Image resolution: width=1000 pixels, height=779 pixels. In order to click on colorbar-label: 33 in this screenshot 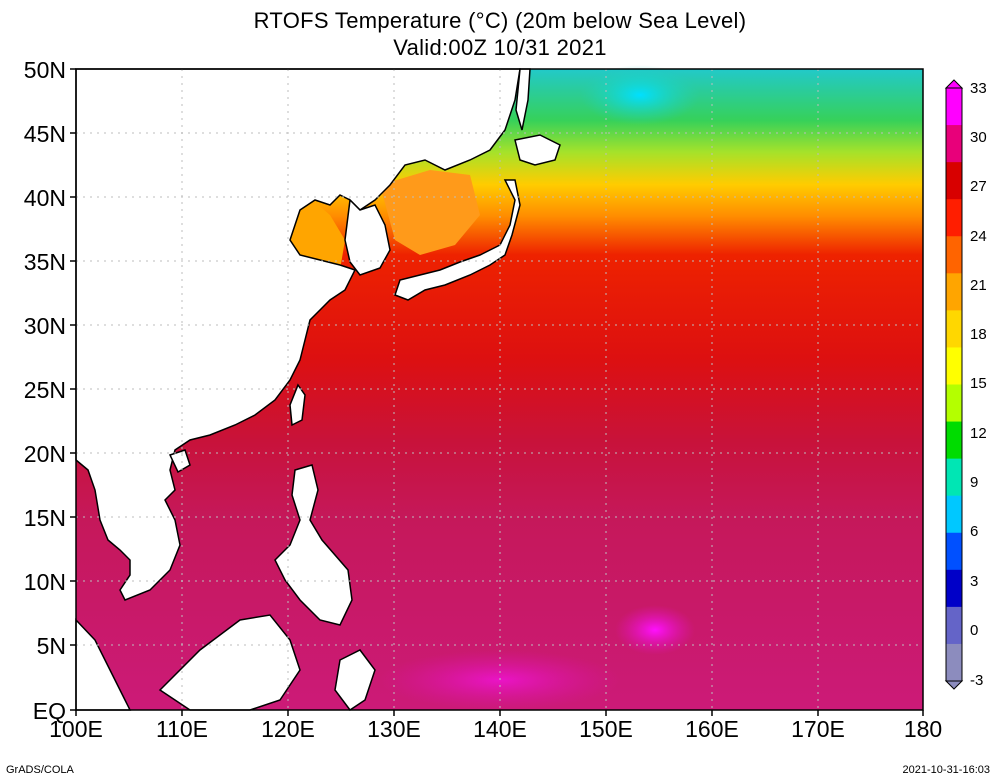, I will do `click(978, 88)`.